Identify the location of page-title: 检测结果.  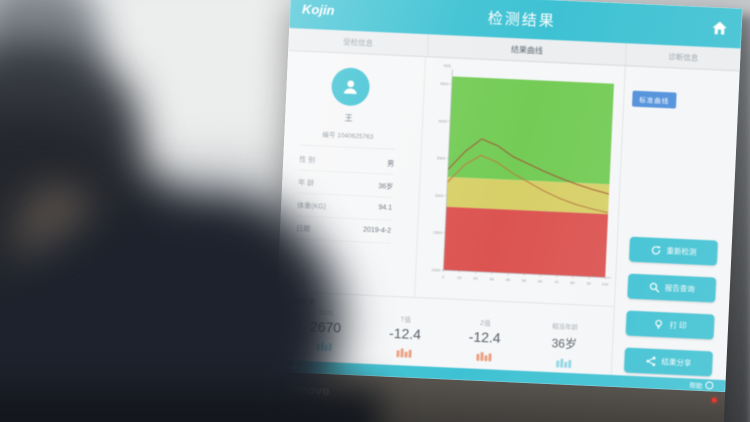
(522, 19).